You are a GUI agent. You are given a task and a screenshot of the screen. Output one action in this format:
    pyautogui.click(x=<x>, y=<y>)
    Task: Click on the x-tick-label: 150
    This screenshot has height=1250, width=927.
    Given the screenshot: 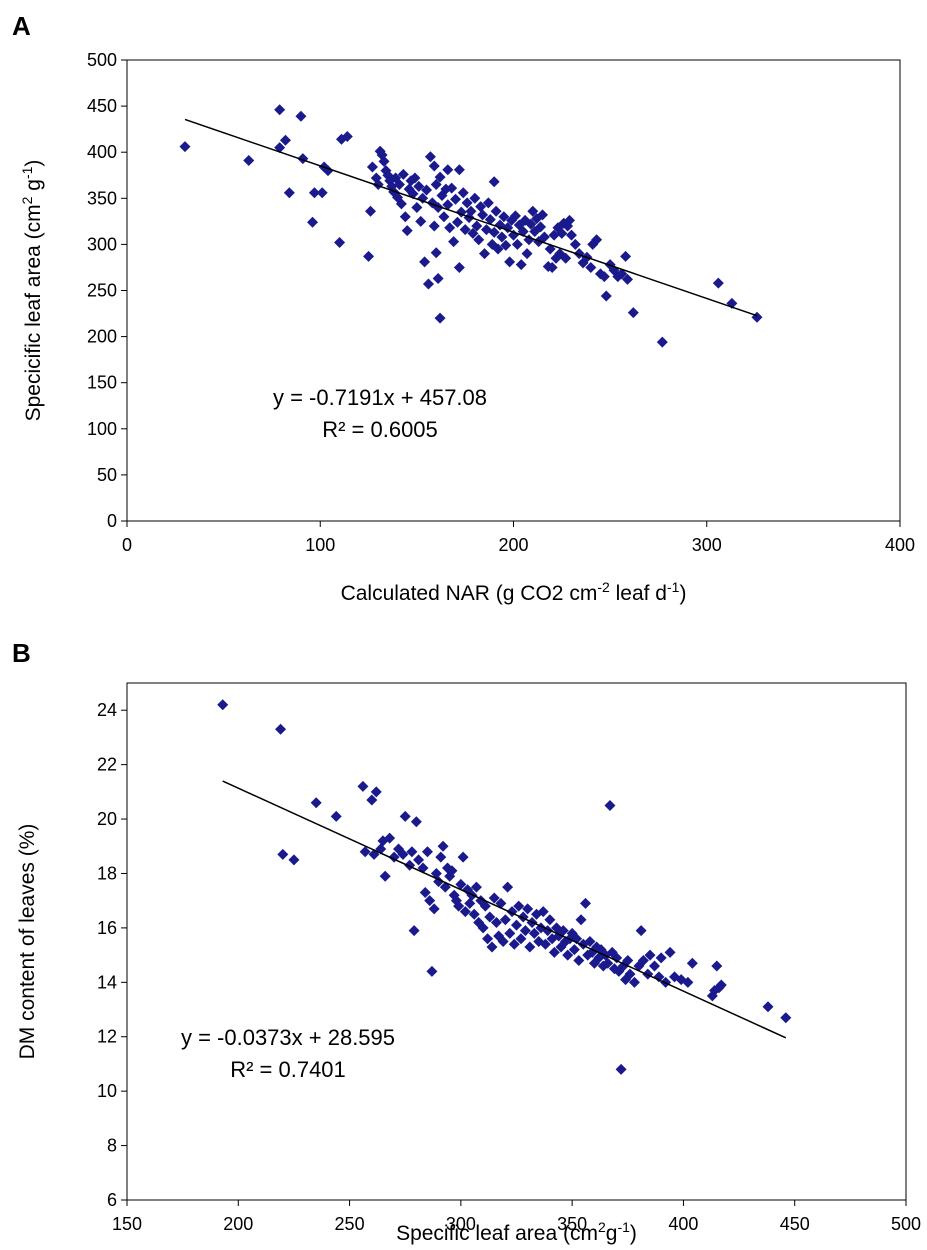 What is the action you would take?
    pyautogui.click(x=127, y=1224)
    